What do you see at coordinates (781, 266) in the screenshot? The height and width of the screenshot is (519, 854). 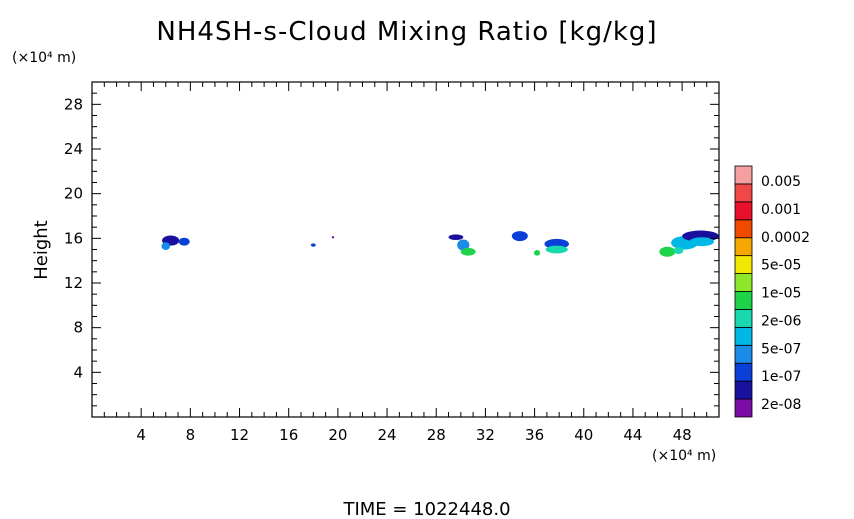 I see `colorbar-label: 5e-05` at bounding box center [781, 266].